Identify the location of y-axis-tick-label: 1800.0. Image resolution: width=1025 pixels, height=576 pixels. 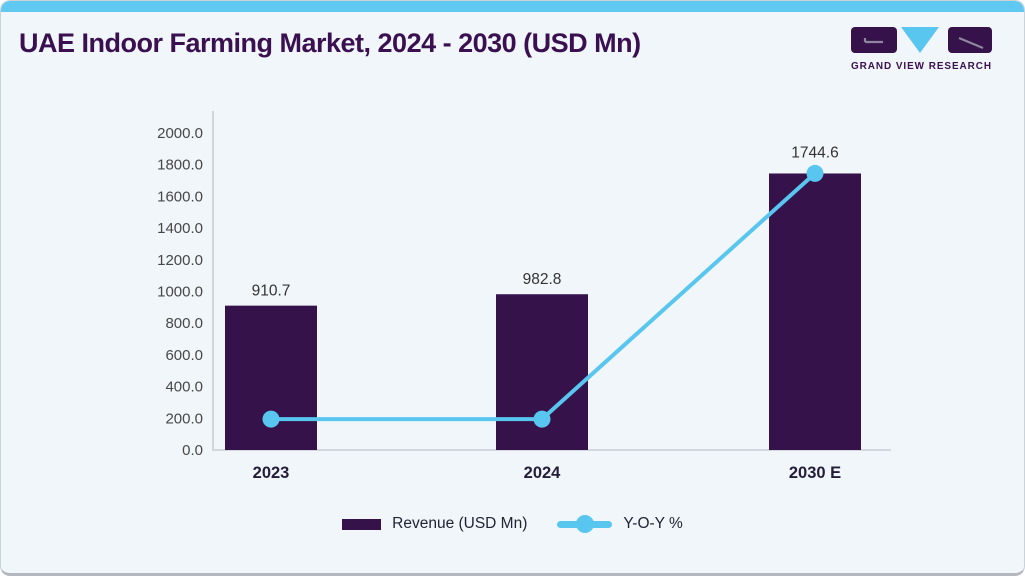
(180, 165).